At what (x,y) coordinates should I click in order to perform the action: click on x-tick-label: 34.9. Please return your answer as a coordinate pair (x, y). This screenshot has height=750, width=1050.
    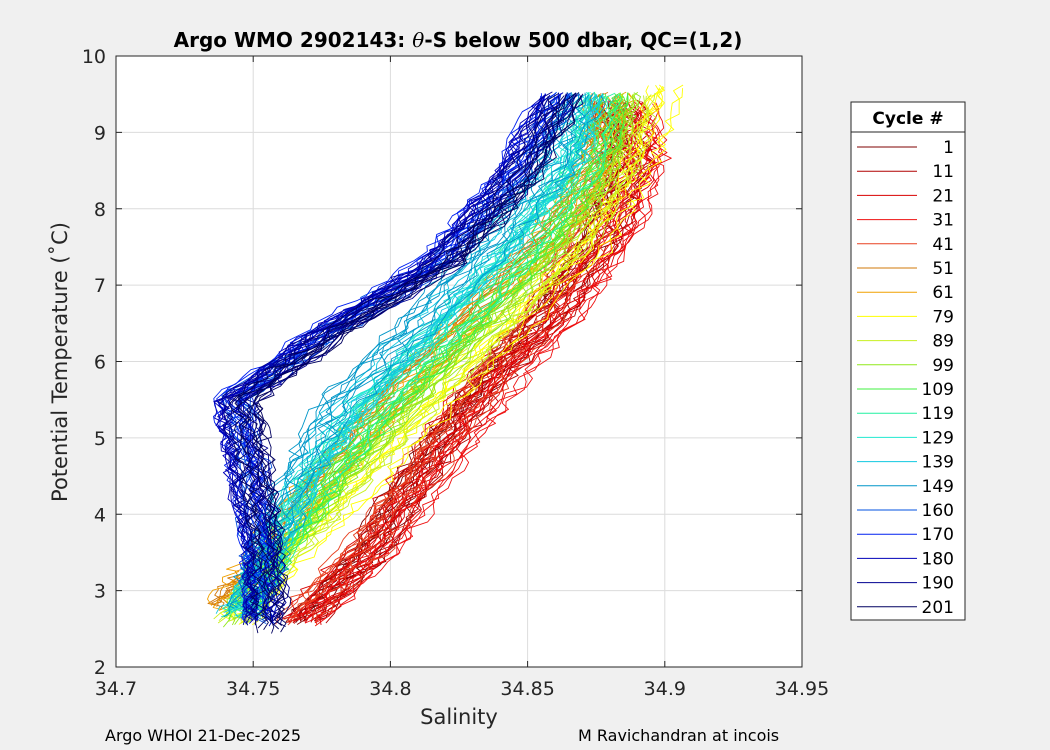
    Looking at the image, I should click on (665, 689).